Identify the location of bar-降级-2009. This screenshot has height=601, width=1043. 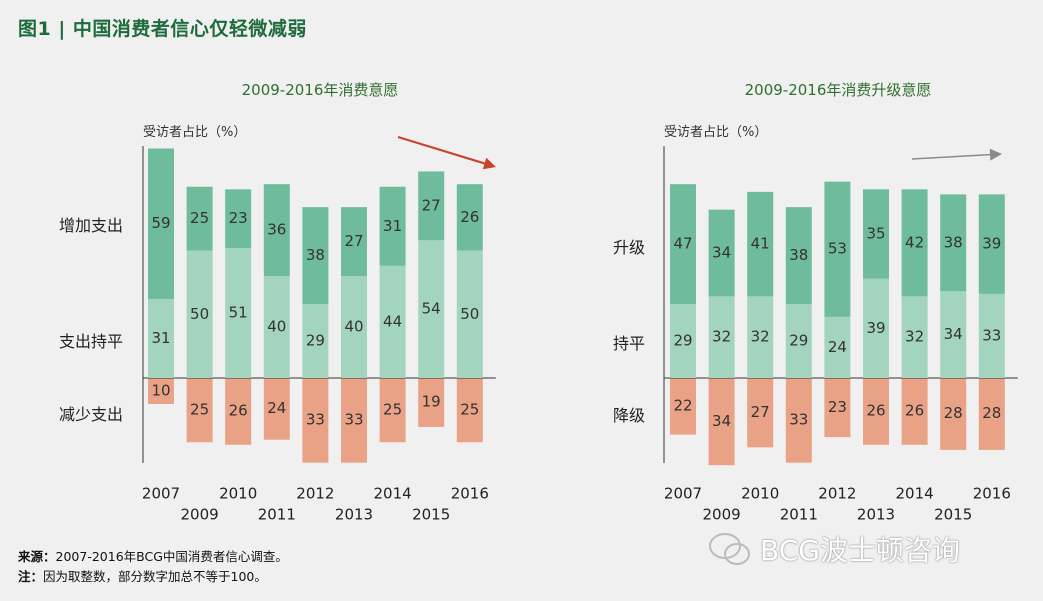
(721, 422).